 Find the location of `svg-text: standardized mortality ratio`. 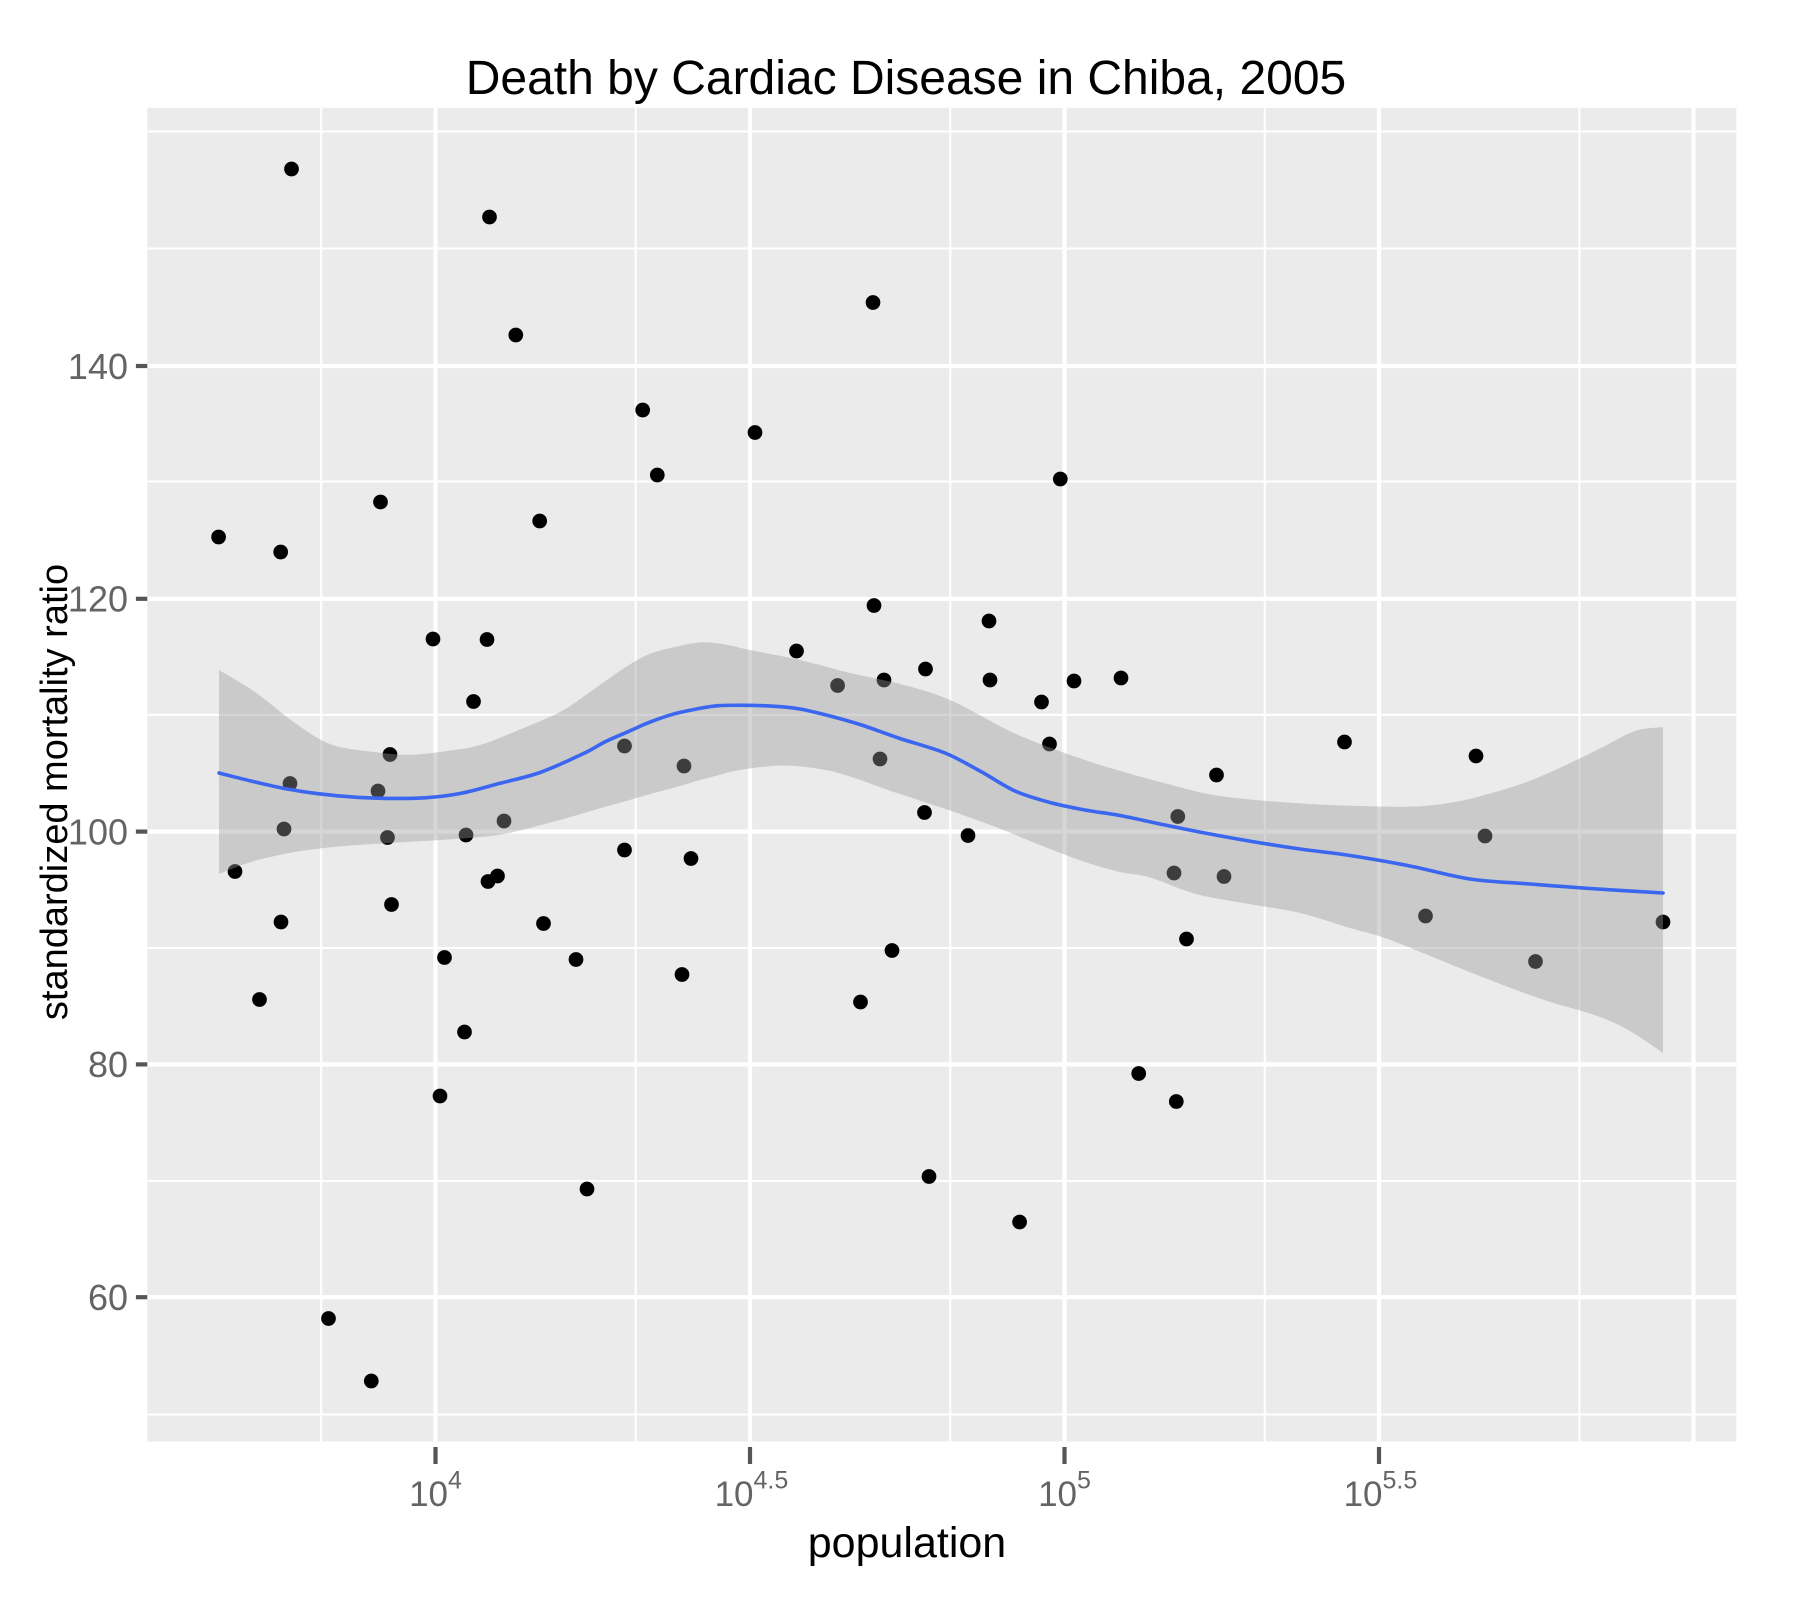

svg-text: standardized mortality ratio is located at coordinates (55, 792).